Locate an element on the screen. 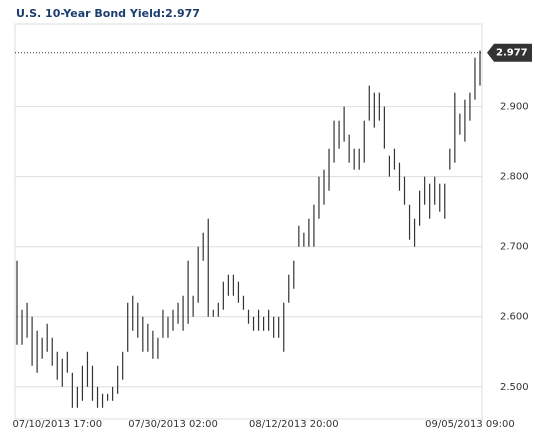 The height and width of the screenshot is (438, 535). x-tick-label: 07/30/2013 02:00 is located at coordinates (173, 424).